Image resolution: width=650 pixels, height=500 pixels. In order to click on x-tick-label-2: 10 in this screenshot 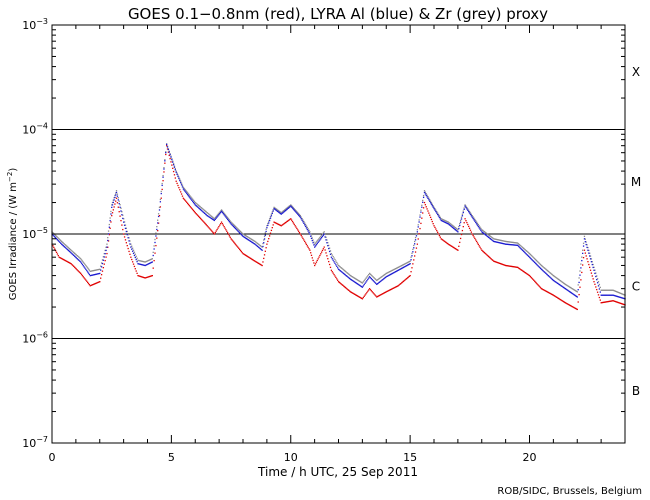, I will do `click(291, 457)`.